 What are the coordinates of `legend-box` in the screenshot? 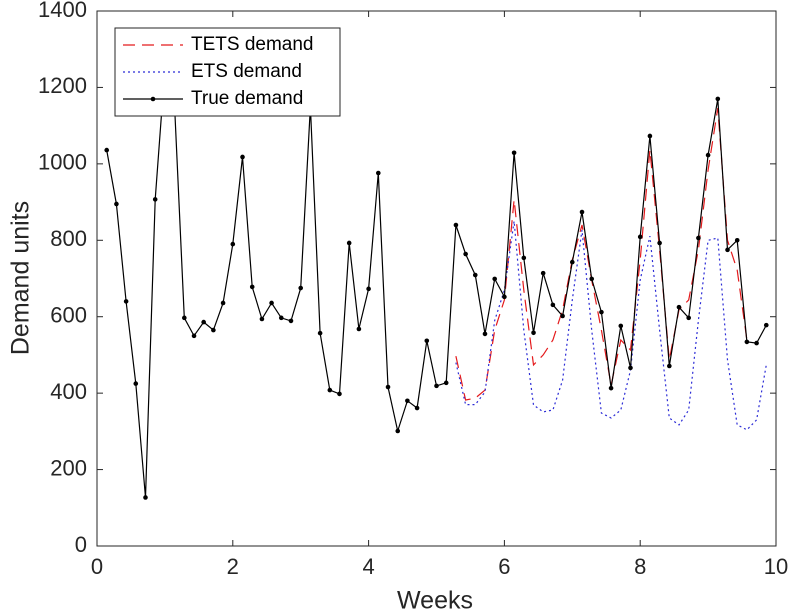 It's located at (227, 72).